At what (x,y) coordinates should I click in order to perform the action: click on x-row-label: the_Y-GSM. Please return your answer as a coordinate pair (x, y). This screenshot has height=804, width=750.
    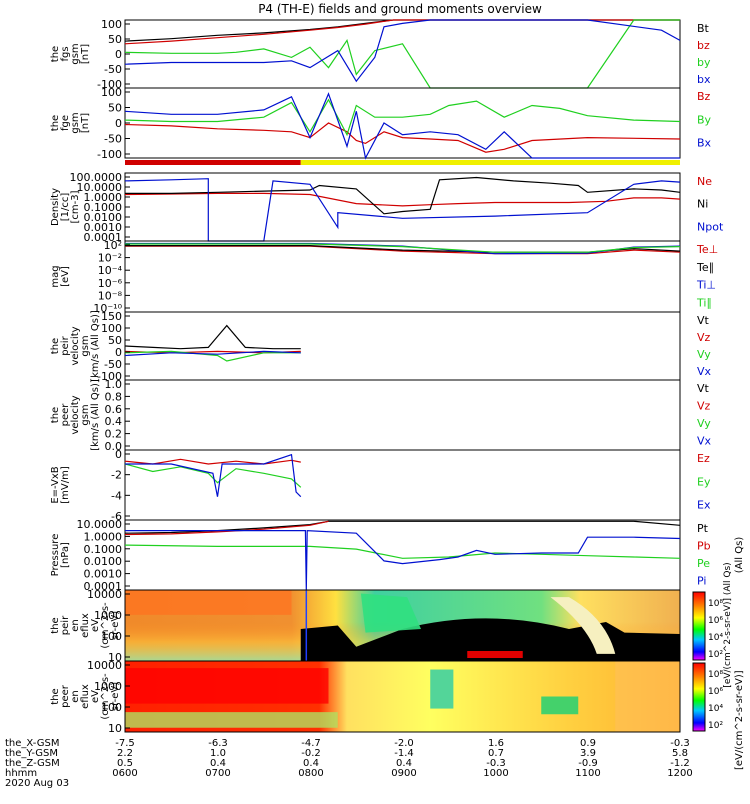
    Looking at the image, I should click on (31, 753).